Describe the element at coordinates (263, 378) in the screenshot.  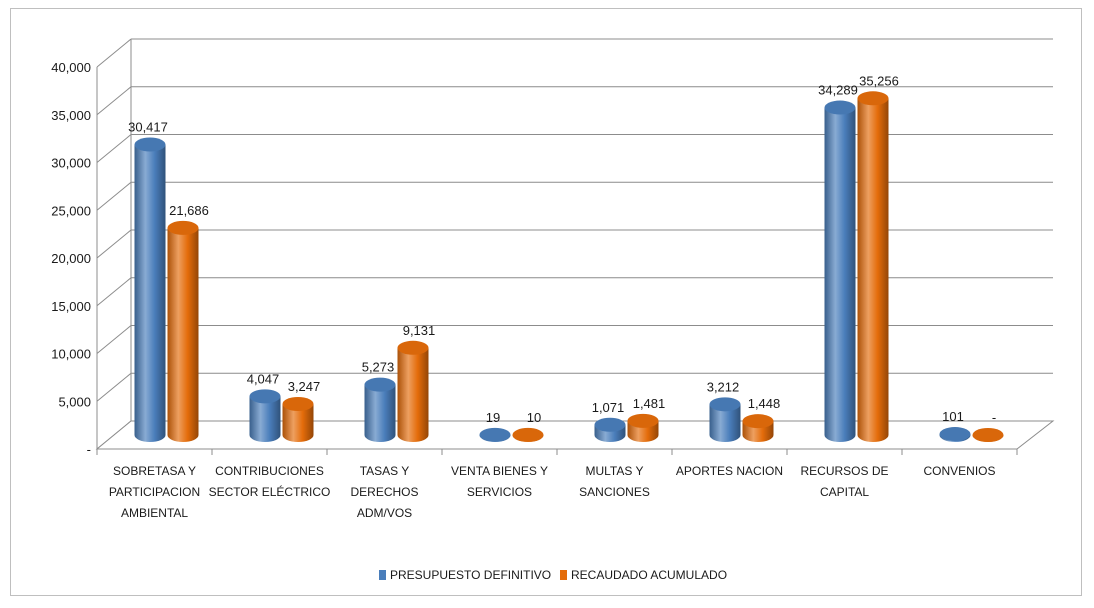
I see `data-label: 4,047` at that location.